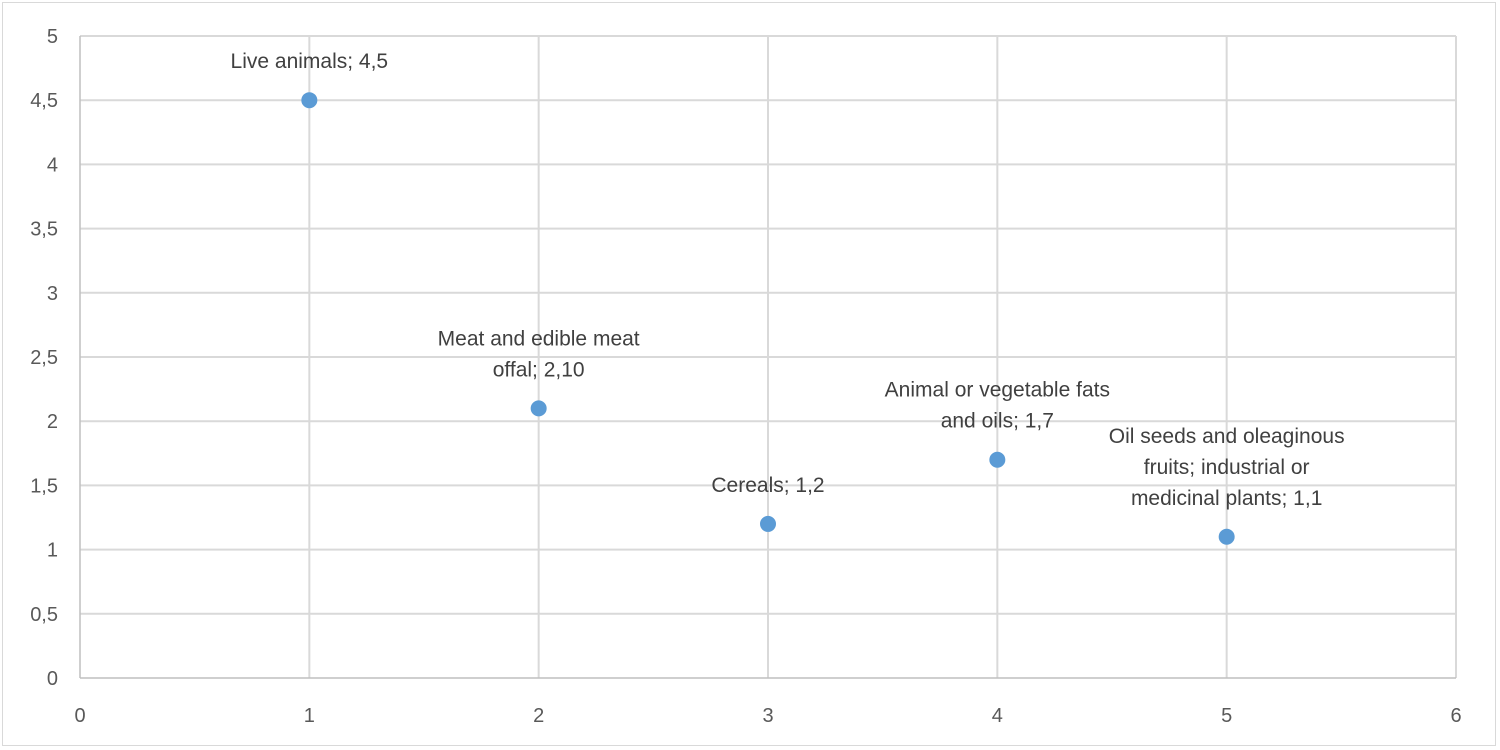  Describe the element at coordinates (52, 165) in the screenshot. I see `y-tick-label: 4` at that location.